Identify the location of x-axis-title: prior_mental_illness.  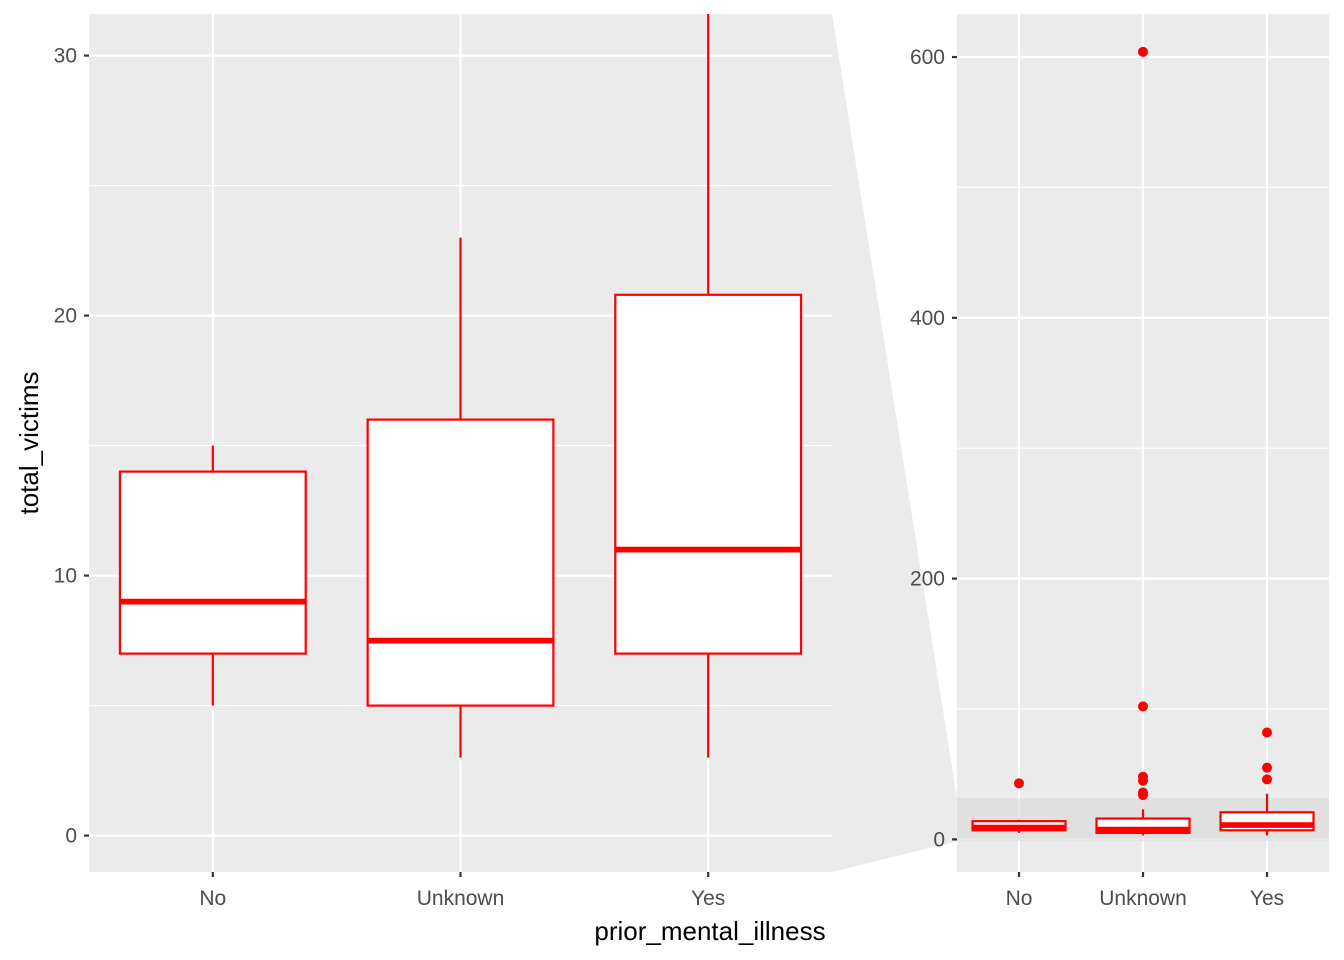
(709, 931).